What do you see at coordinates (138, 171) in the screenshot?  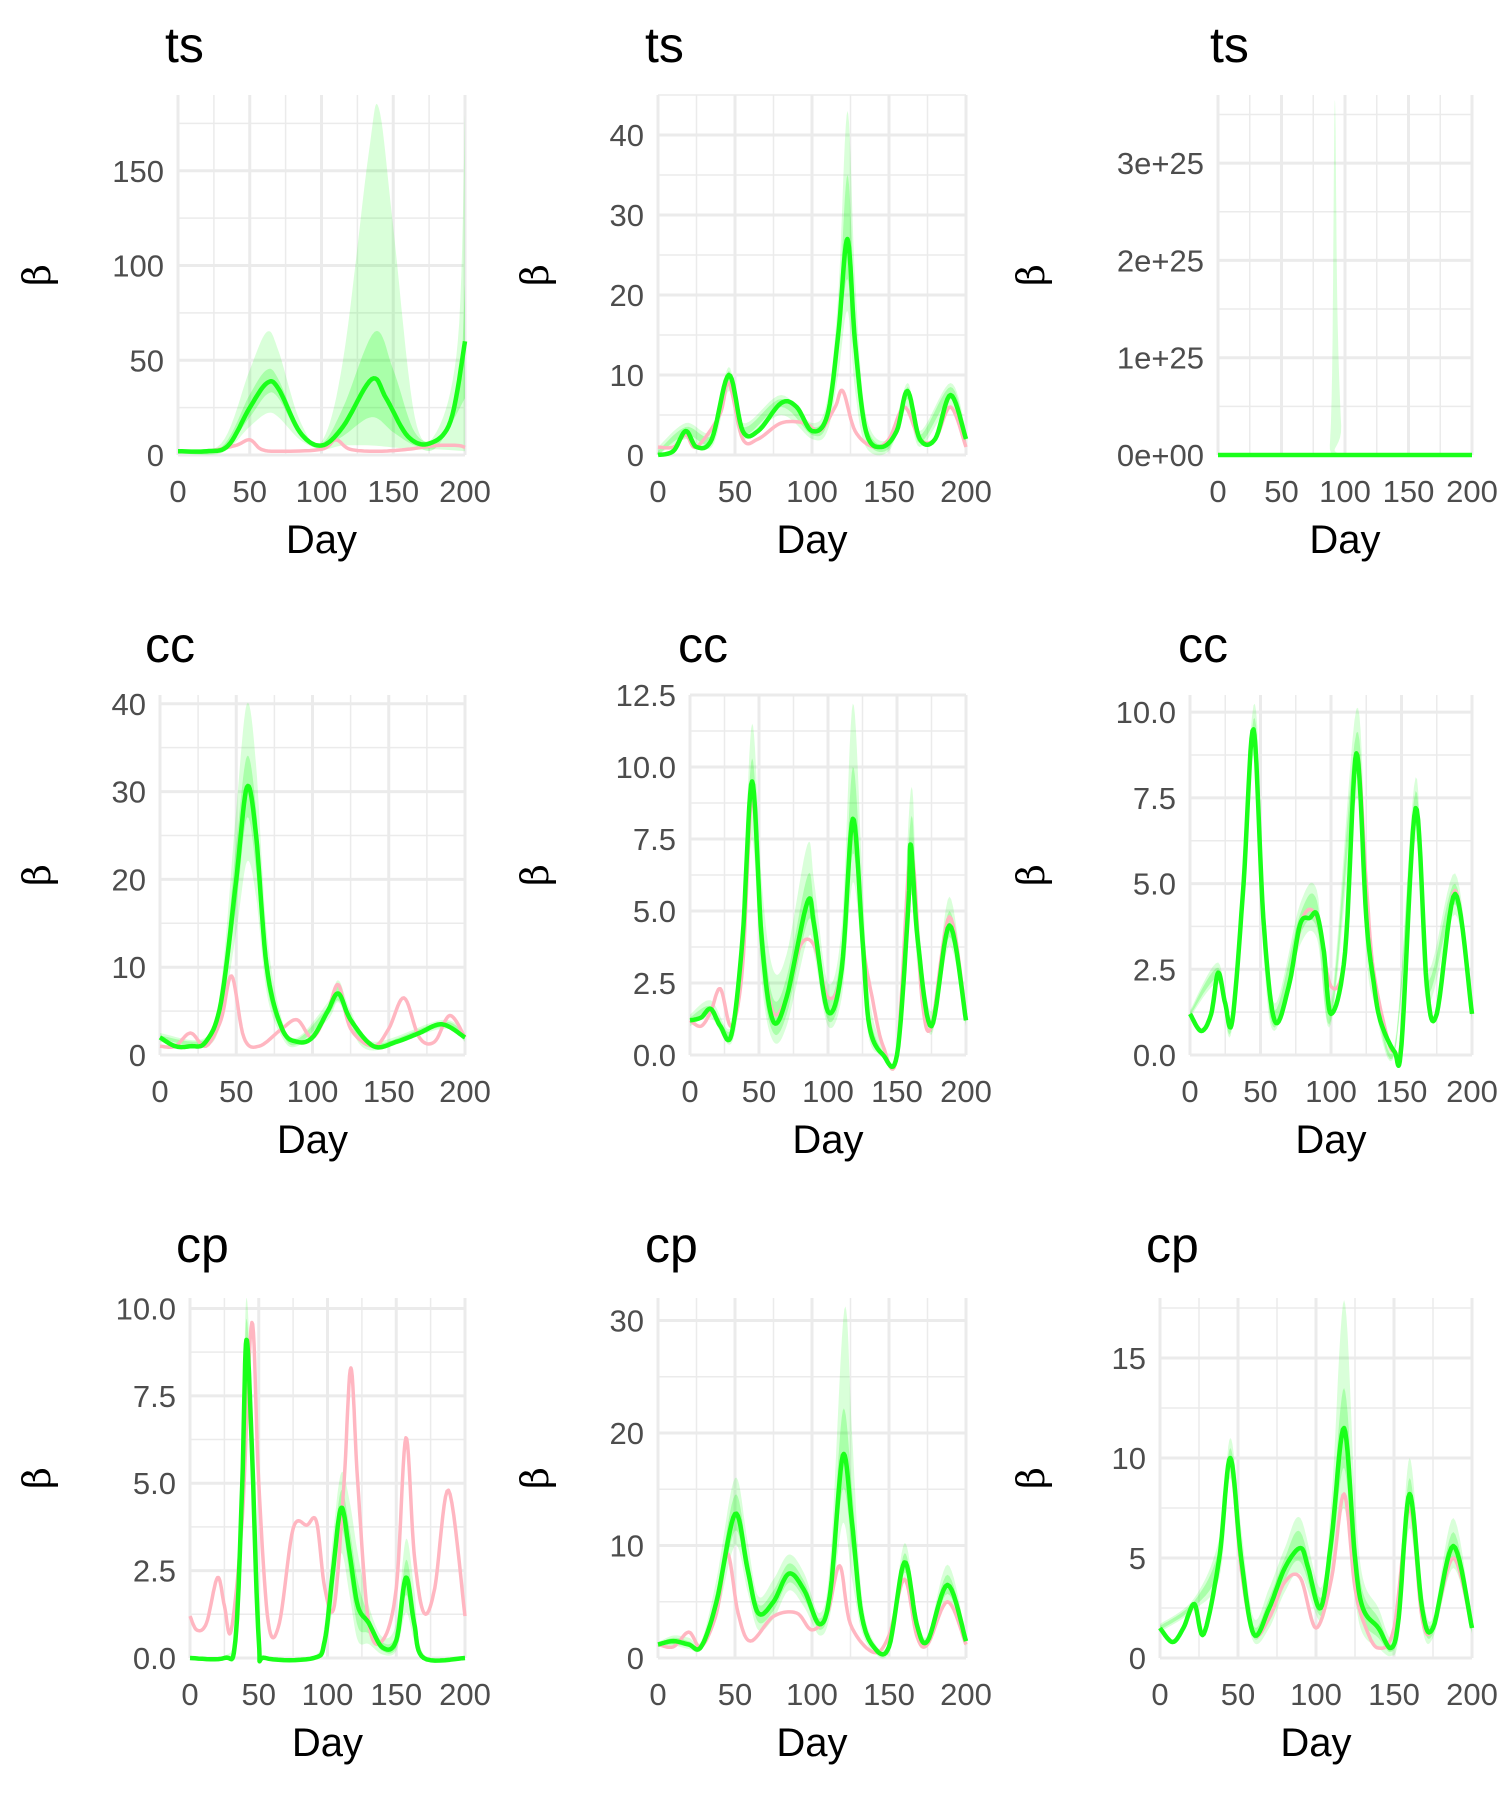 I see `y-tick-label: 150` at bounding box center [138, 171].